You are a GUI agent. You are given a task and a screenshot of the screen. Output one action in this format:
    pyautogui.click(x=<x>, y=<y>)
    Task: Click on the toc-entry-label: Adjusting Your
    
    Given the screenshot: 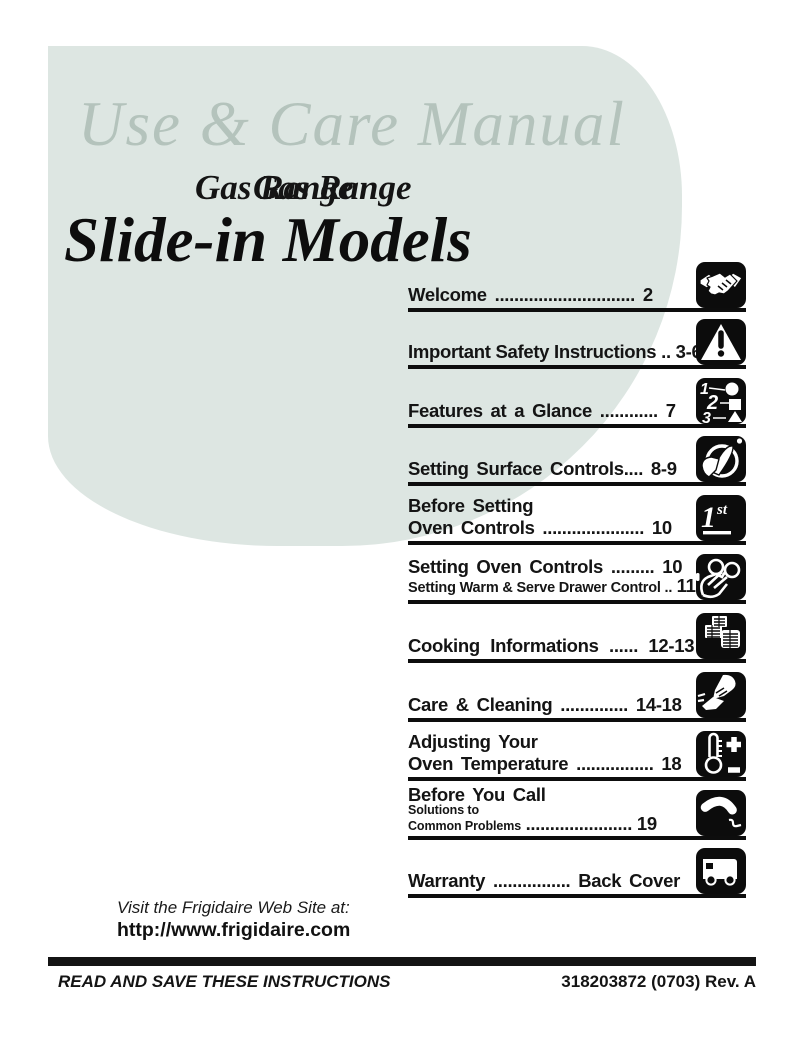 What is the action you would take?
    pyautogui.click(x=473, y=741)
    